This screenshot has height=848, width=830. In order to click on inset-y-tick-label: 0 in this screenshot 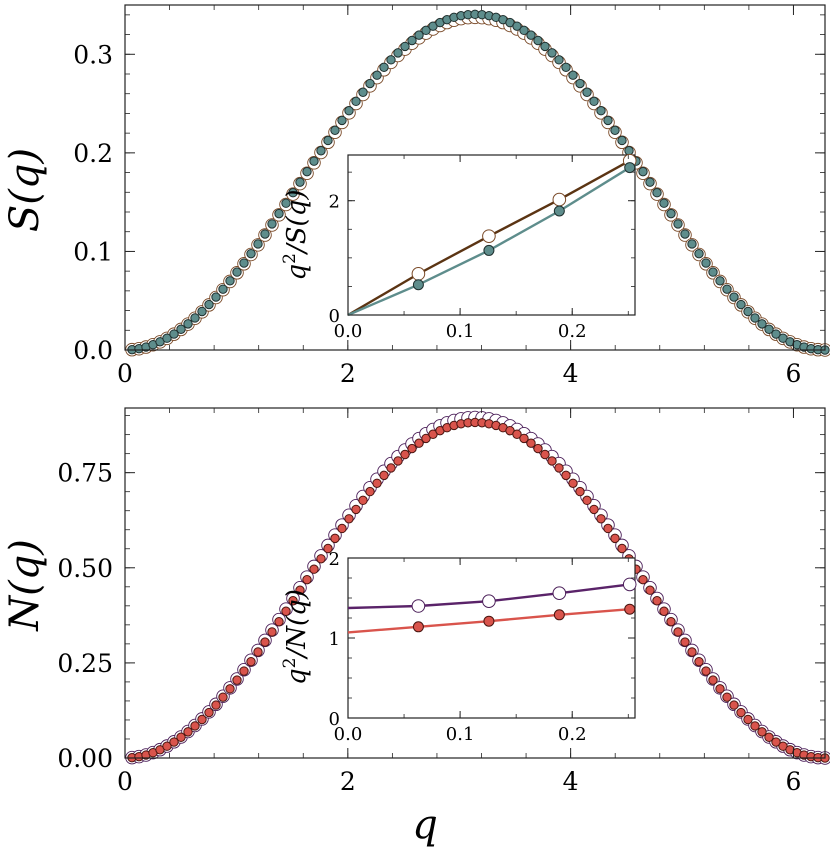, I will do `click(334, 316)`.